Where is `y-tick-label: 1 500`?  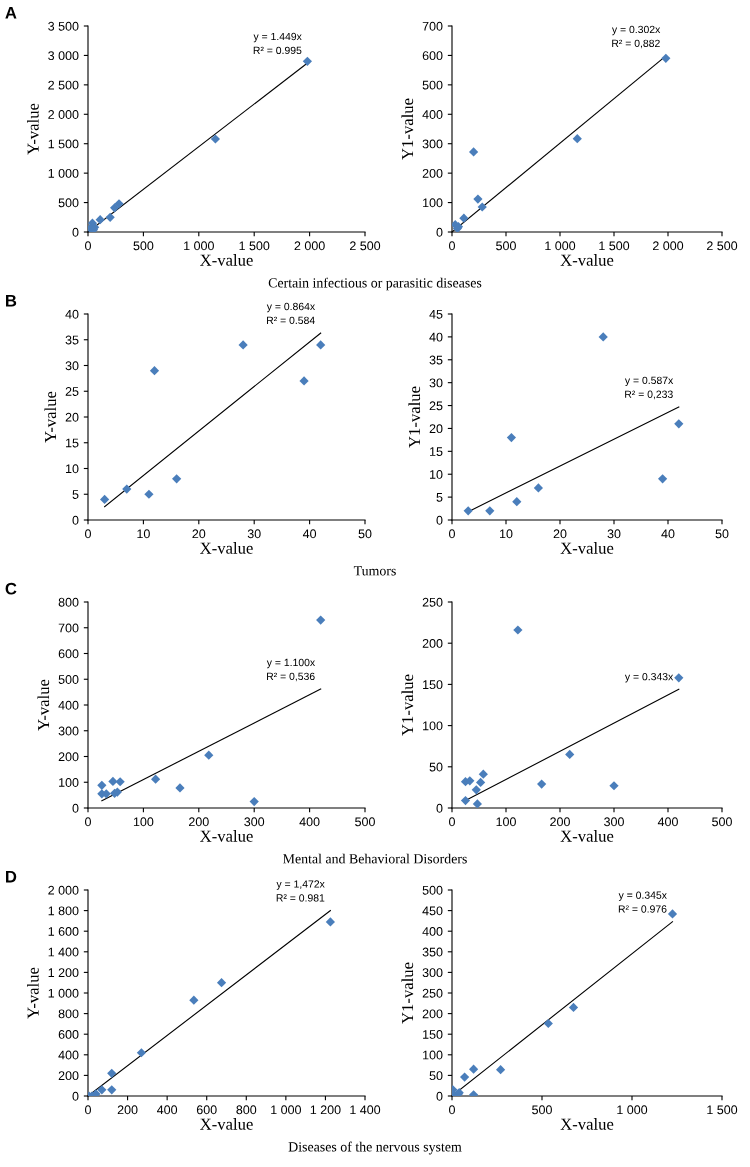 y-tick-label: 1 500 is located at coordinates (63, 144).